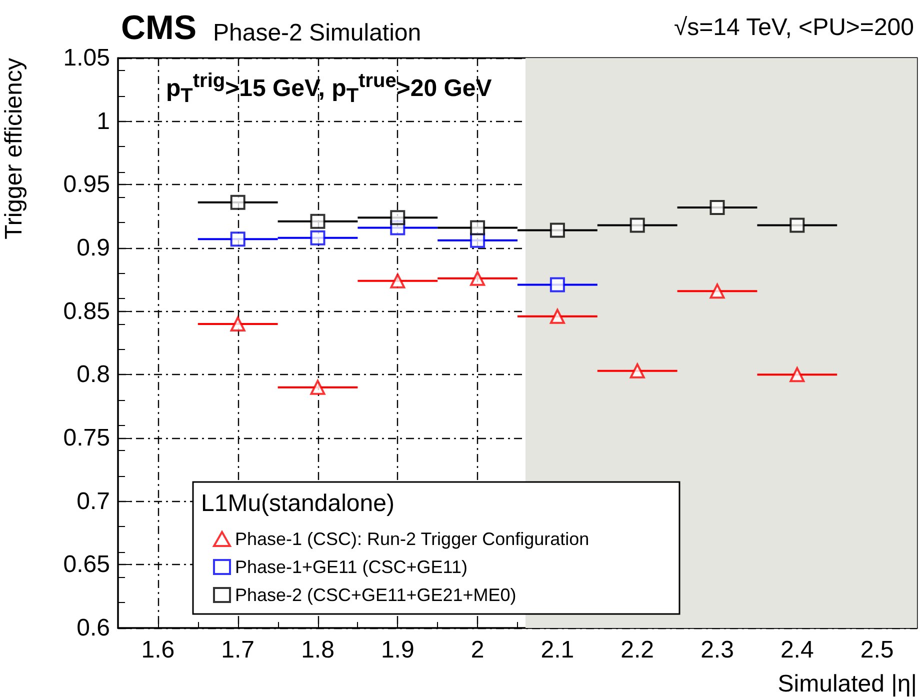 The width and height of the screenshot is (922, 700). Describe the element at coordinates (717, 650) in the screenshot. I see `x-tick-label: 2.3` at that location.